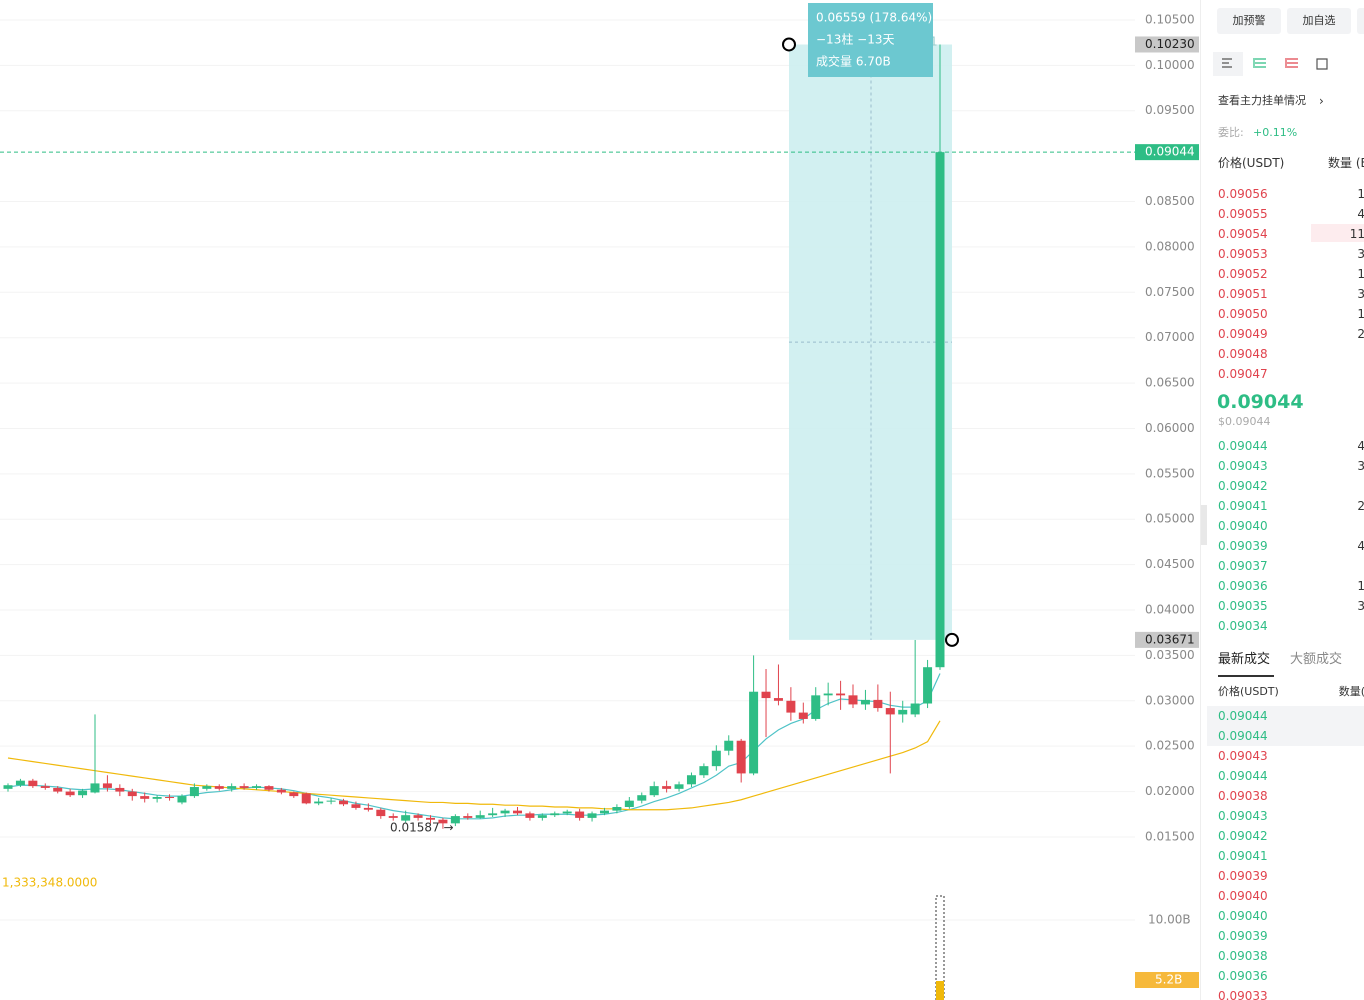  What do you see at coordinates (1243, 566) in the screenshot?
I see `book-price: 0.09037` at bounding box center [1243, 566].